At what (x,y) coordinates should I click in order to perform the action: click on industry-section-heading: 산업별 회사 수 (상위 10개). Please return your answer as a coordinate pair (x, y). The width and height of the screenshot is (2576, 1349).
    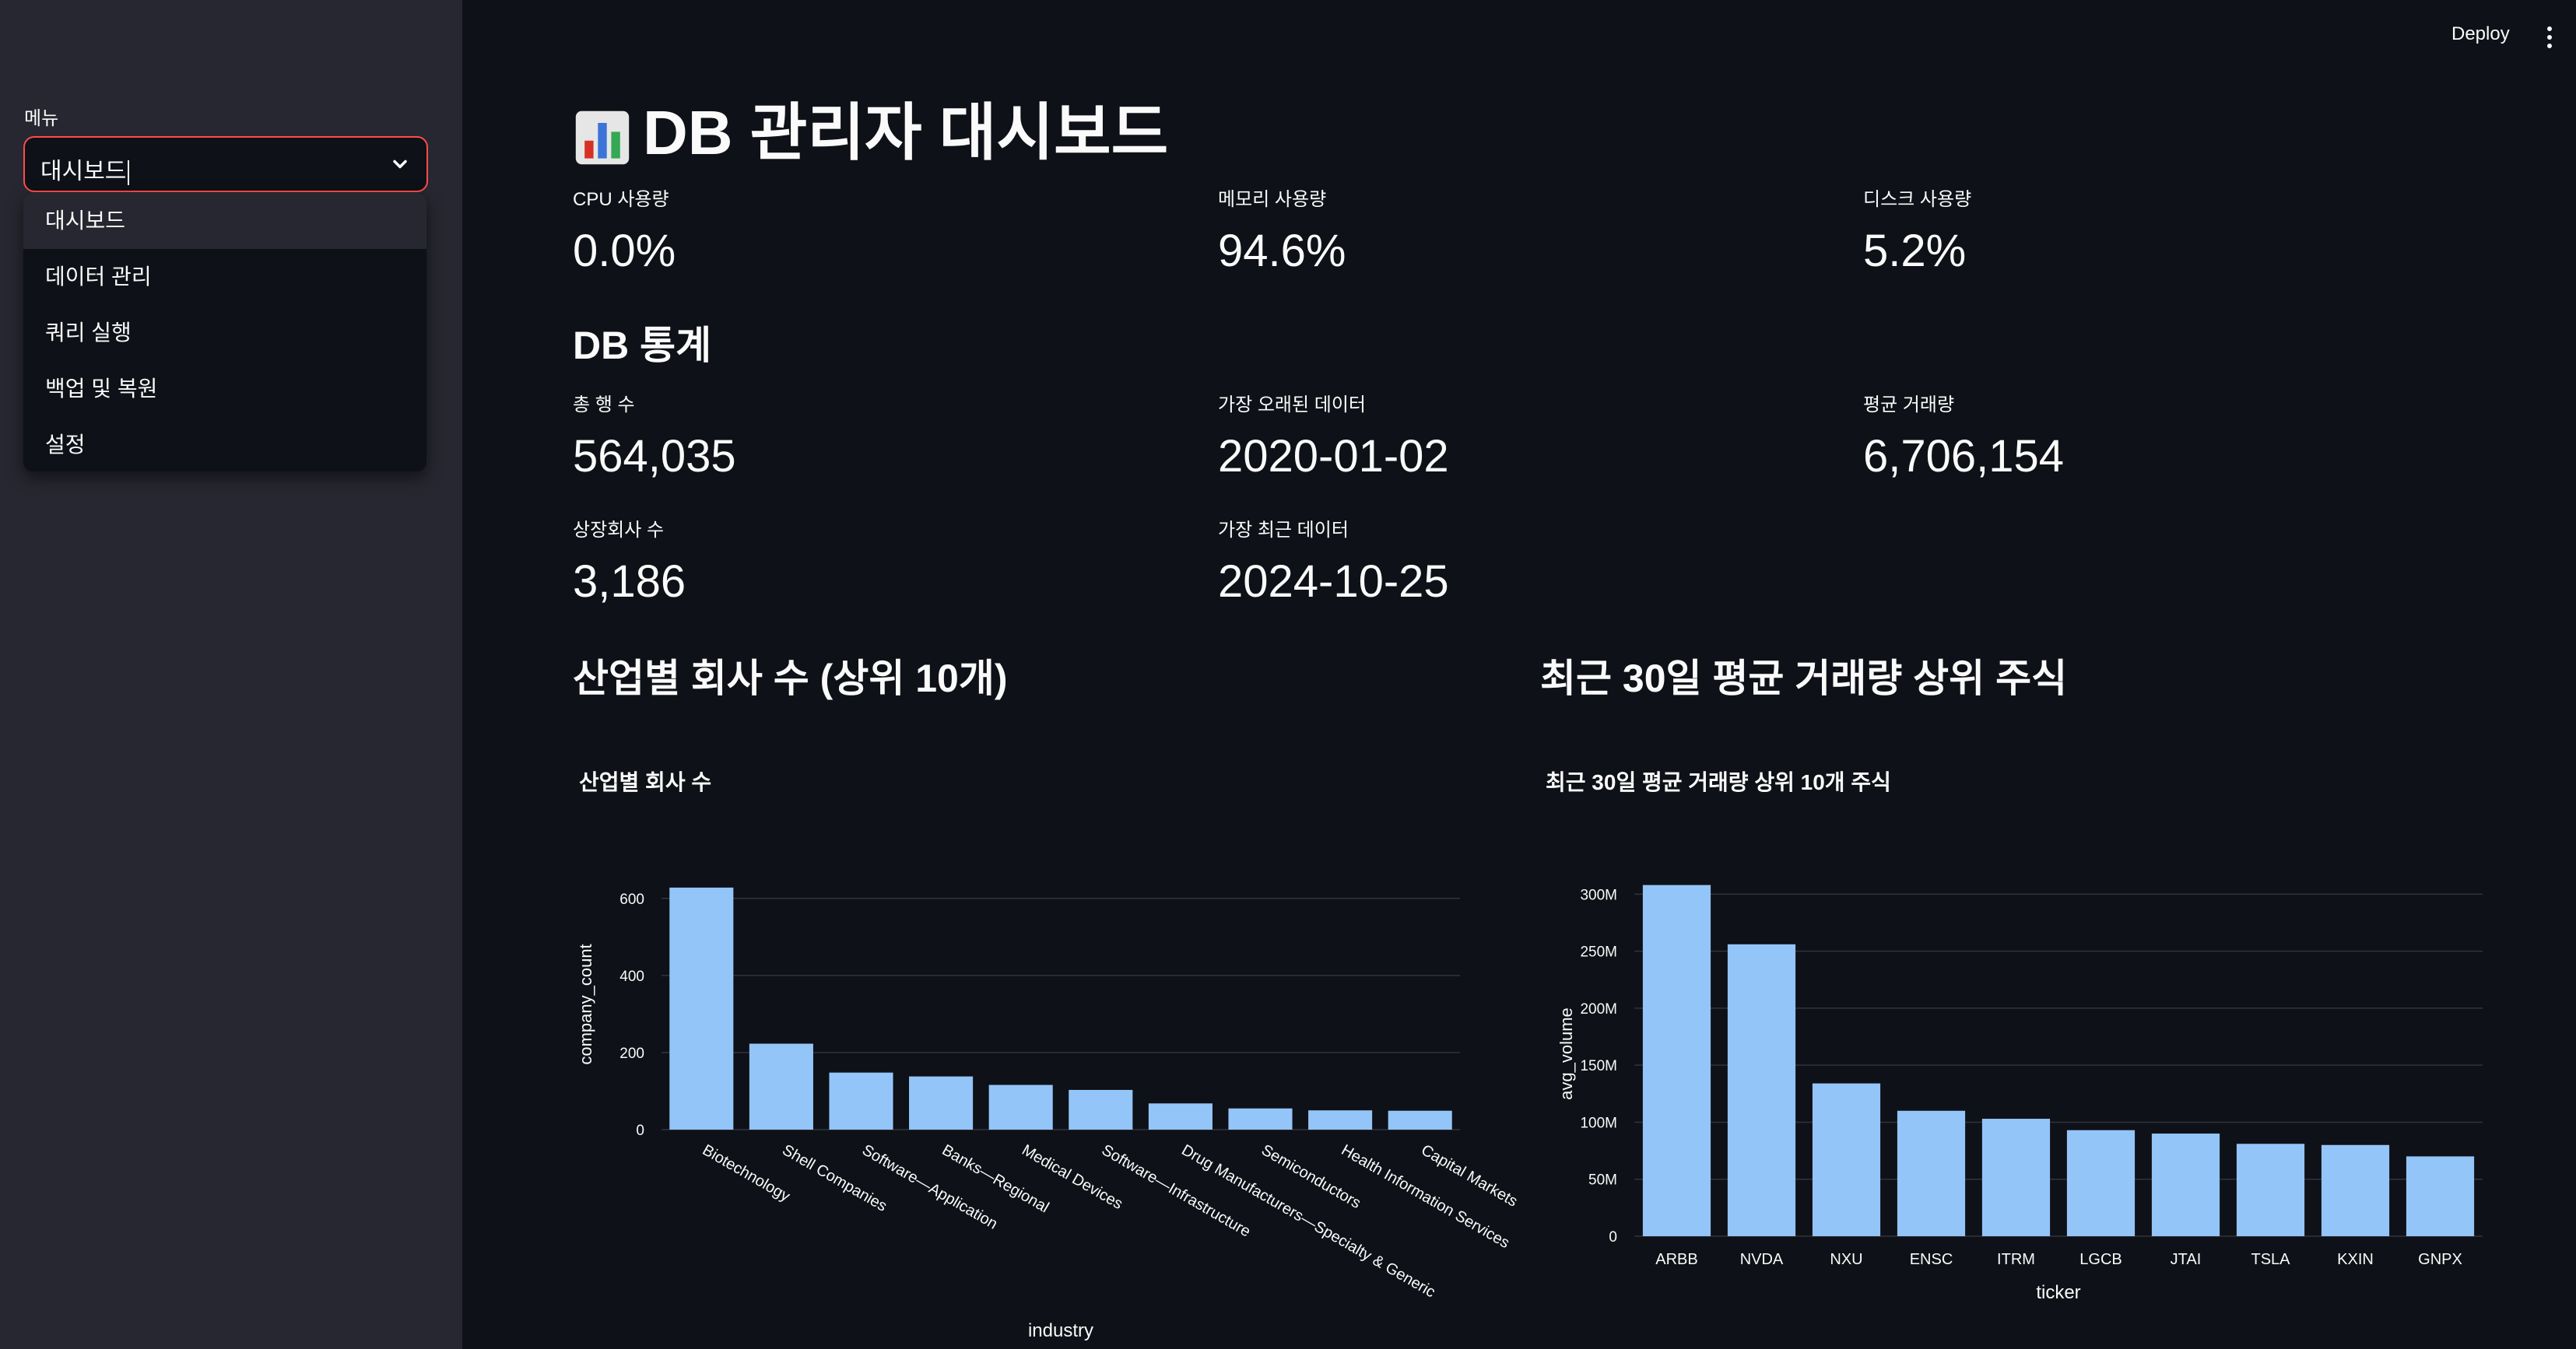
    Looking at the image, I should click on (791, 678).